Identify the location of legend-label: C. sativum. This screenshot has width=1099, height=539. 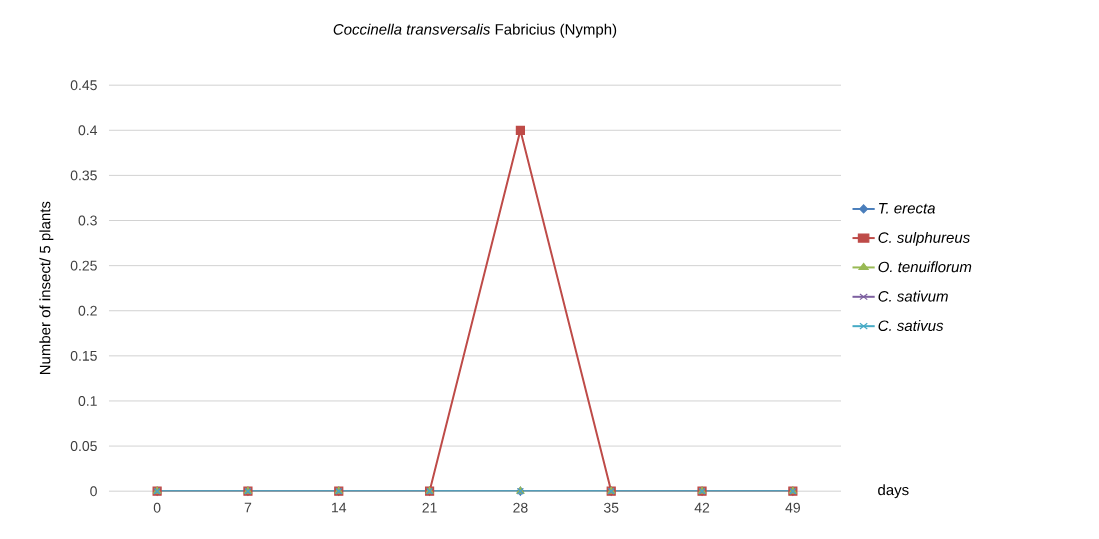
(913, 296).